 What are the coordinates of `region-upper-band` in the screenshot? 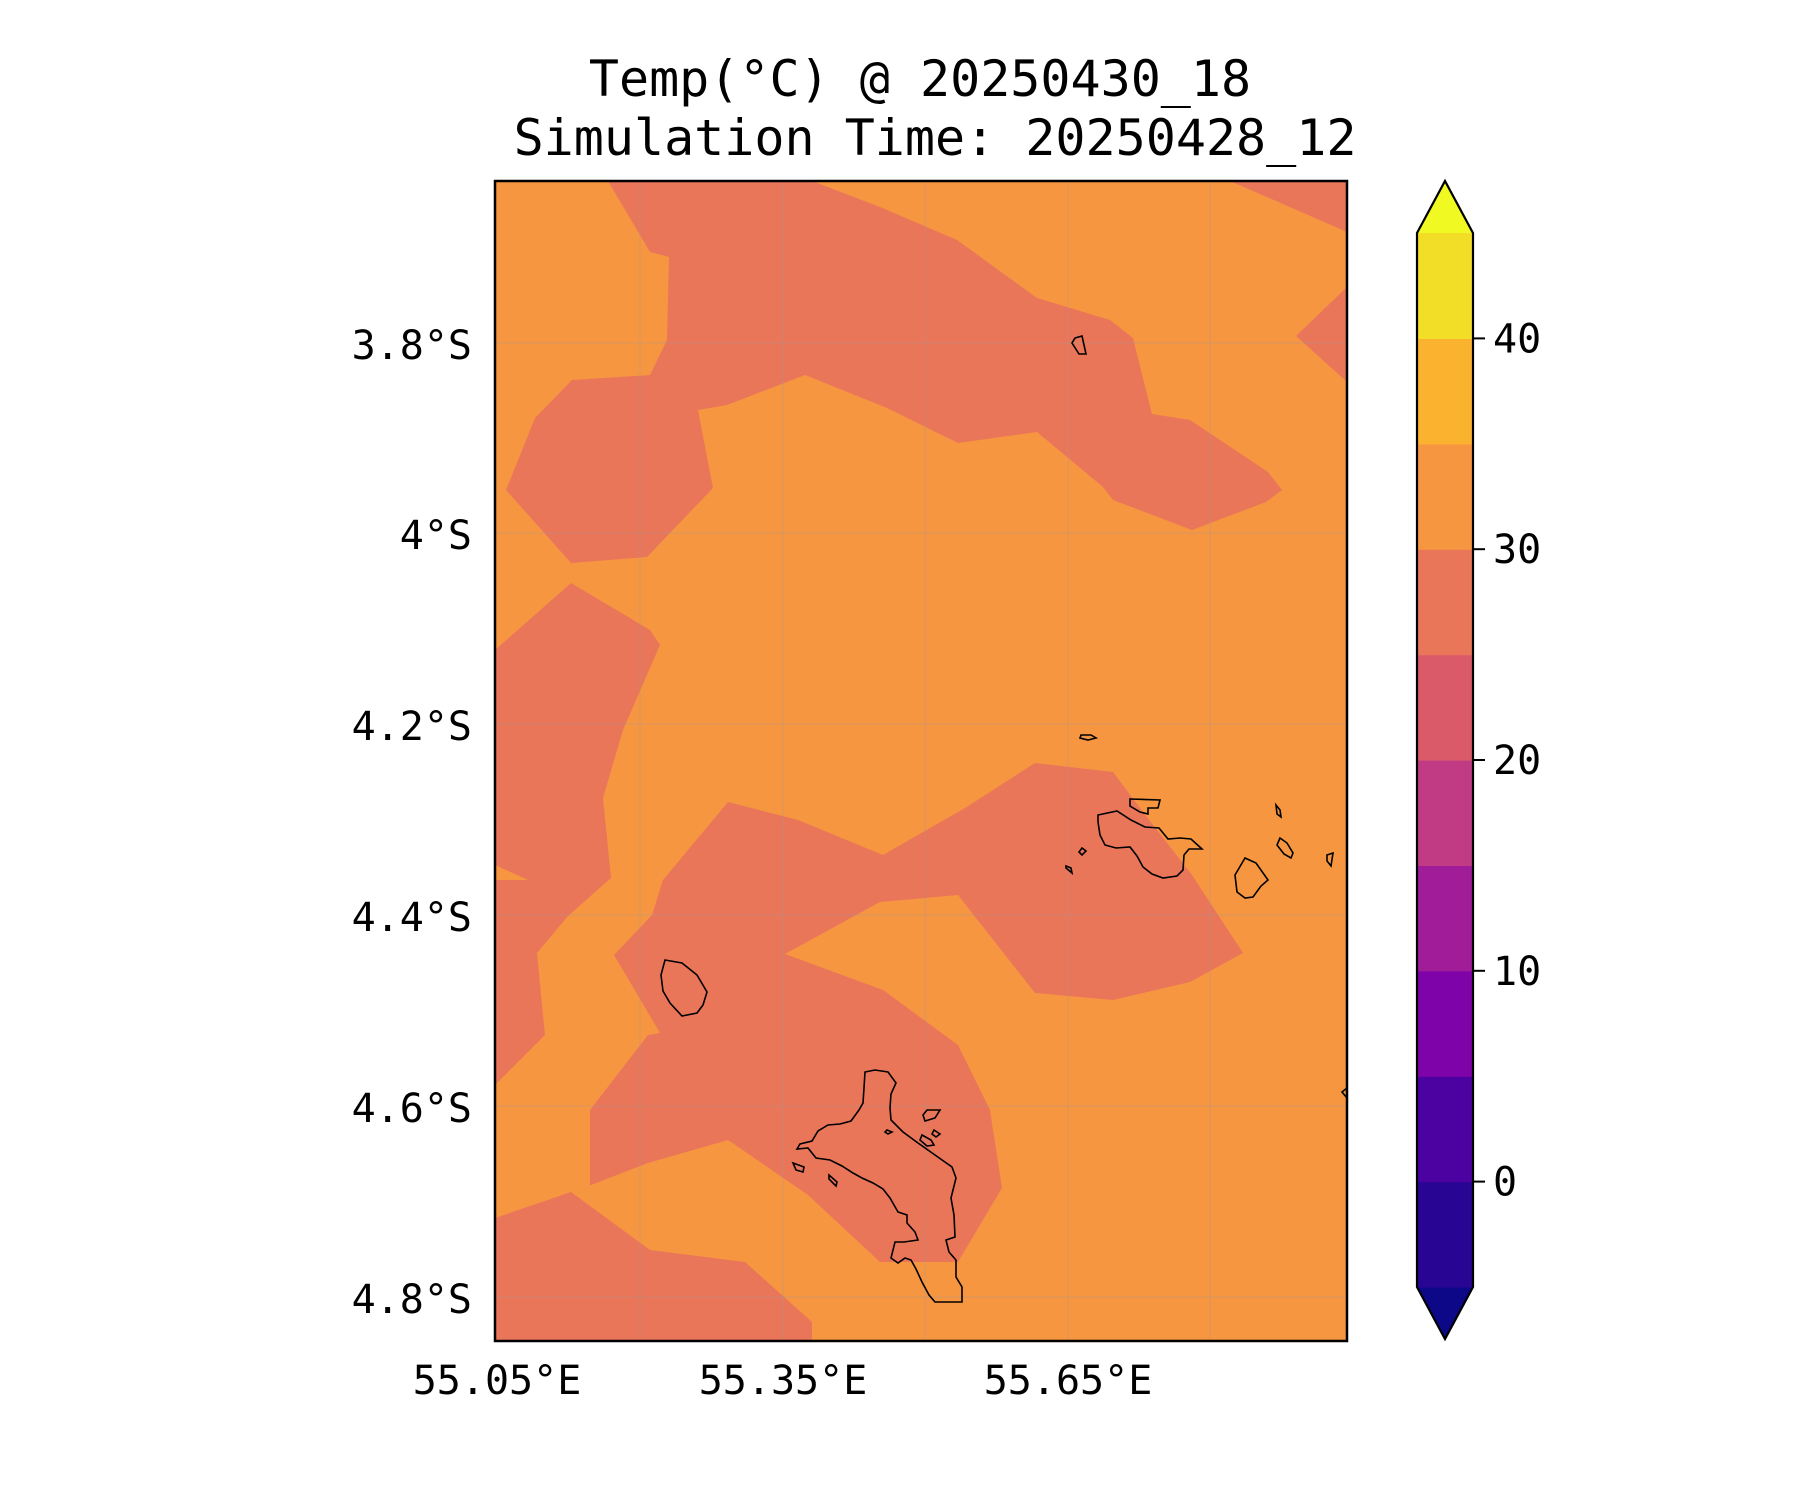 It's located at (894, 372).